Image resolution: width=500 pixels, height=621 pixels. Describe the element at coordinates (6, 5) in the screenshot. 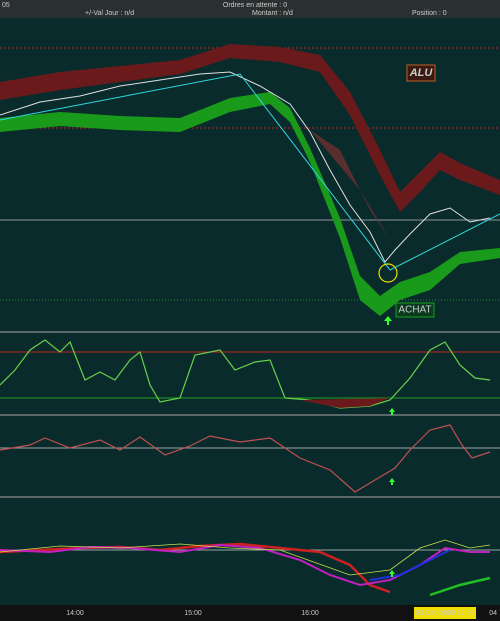

I see `header-left: 05` at that location.